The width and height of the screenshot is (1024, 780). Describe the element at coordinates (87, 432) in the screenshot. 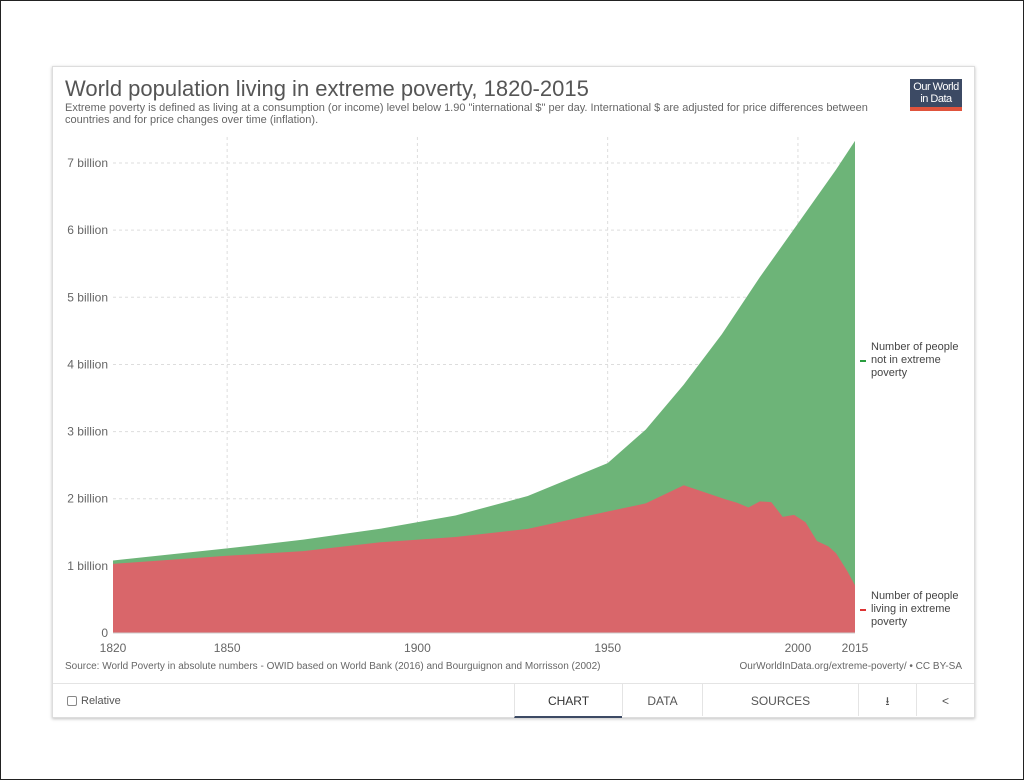

I see `y-tick-label: 3 billion` at that location.